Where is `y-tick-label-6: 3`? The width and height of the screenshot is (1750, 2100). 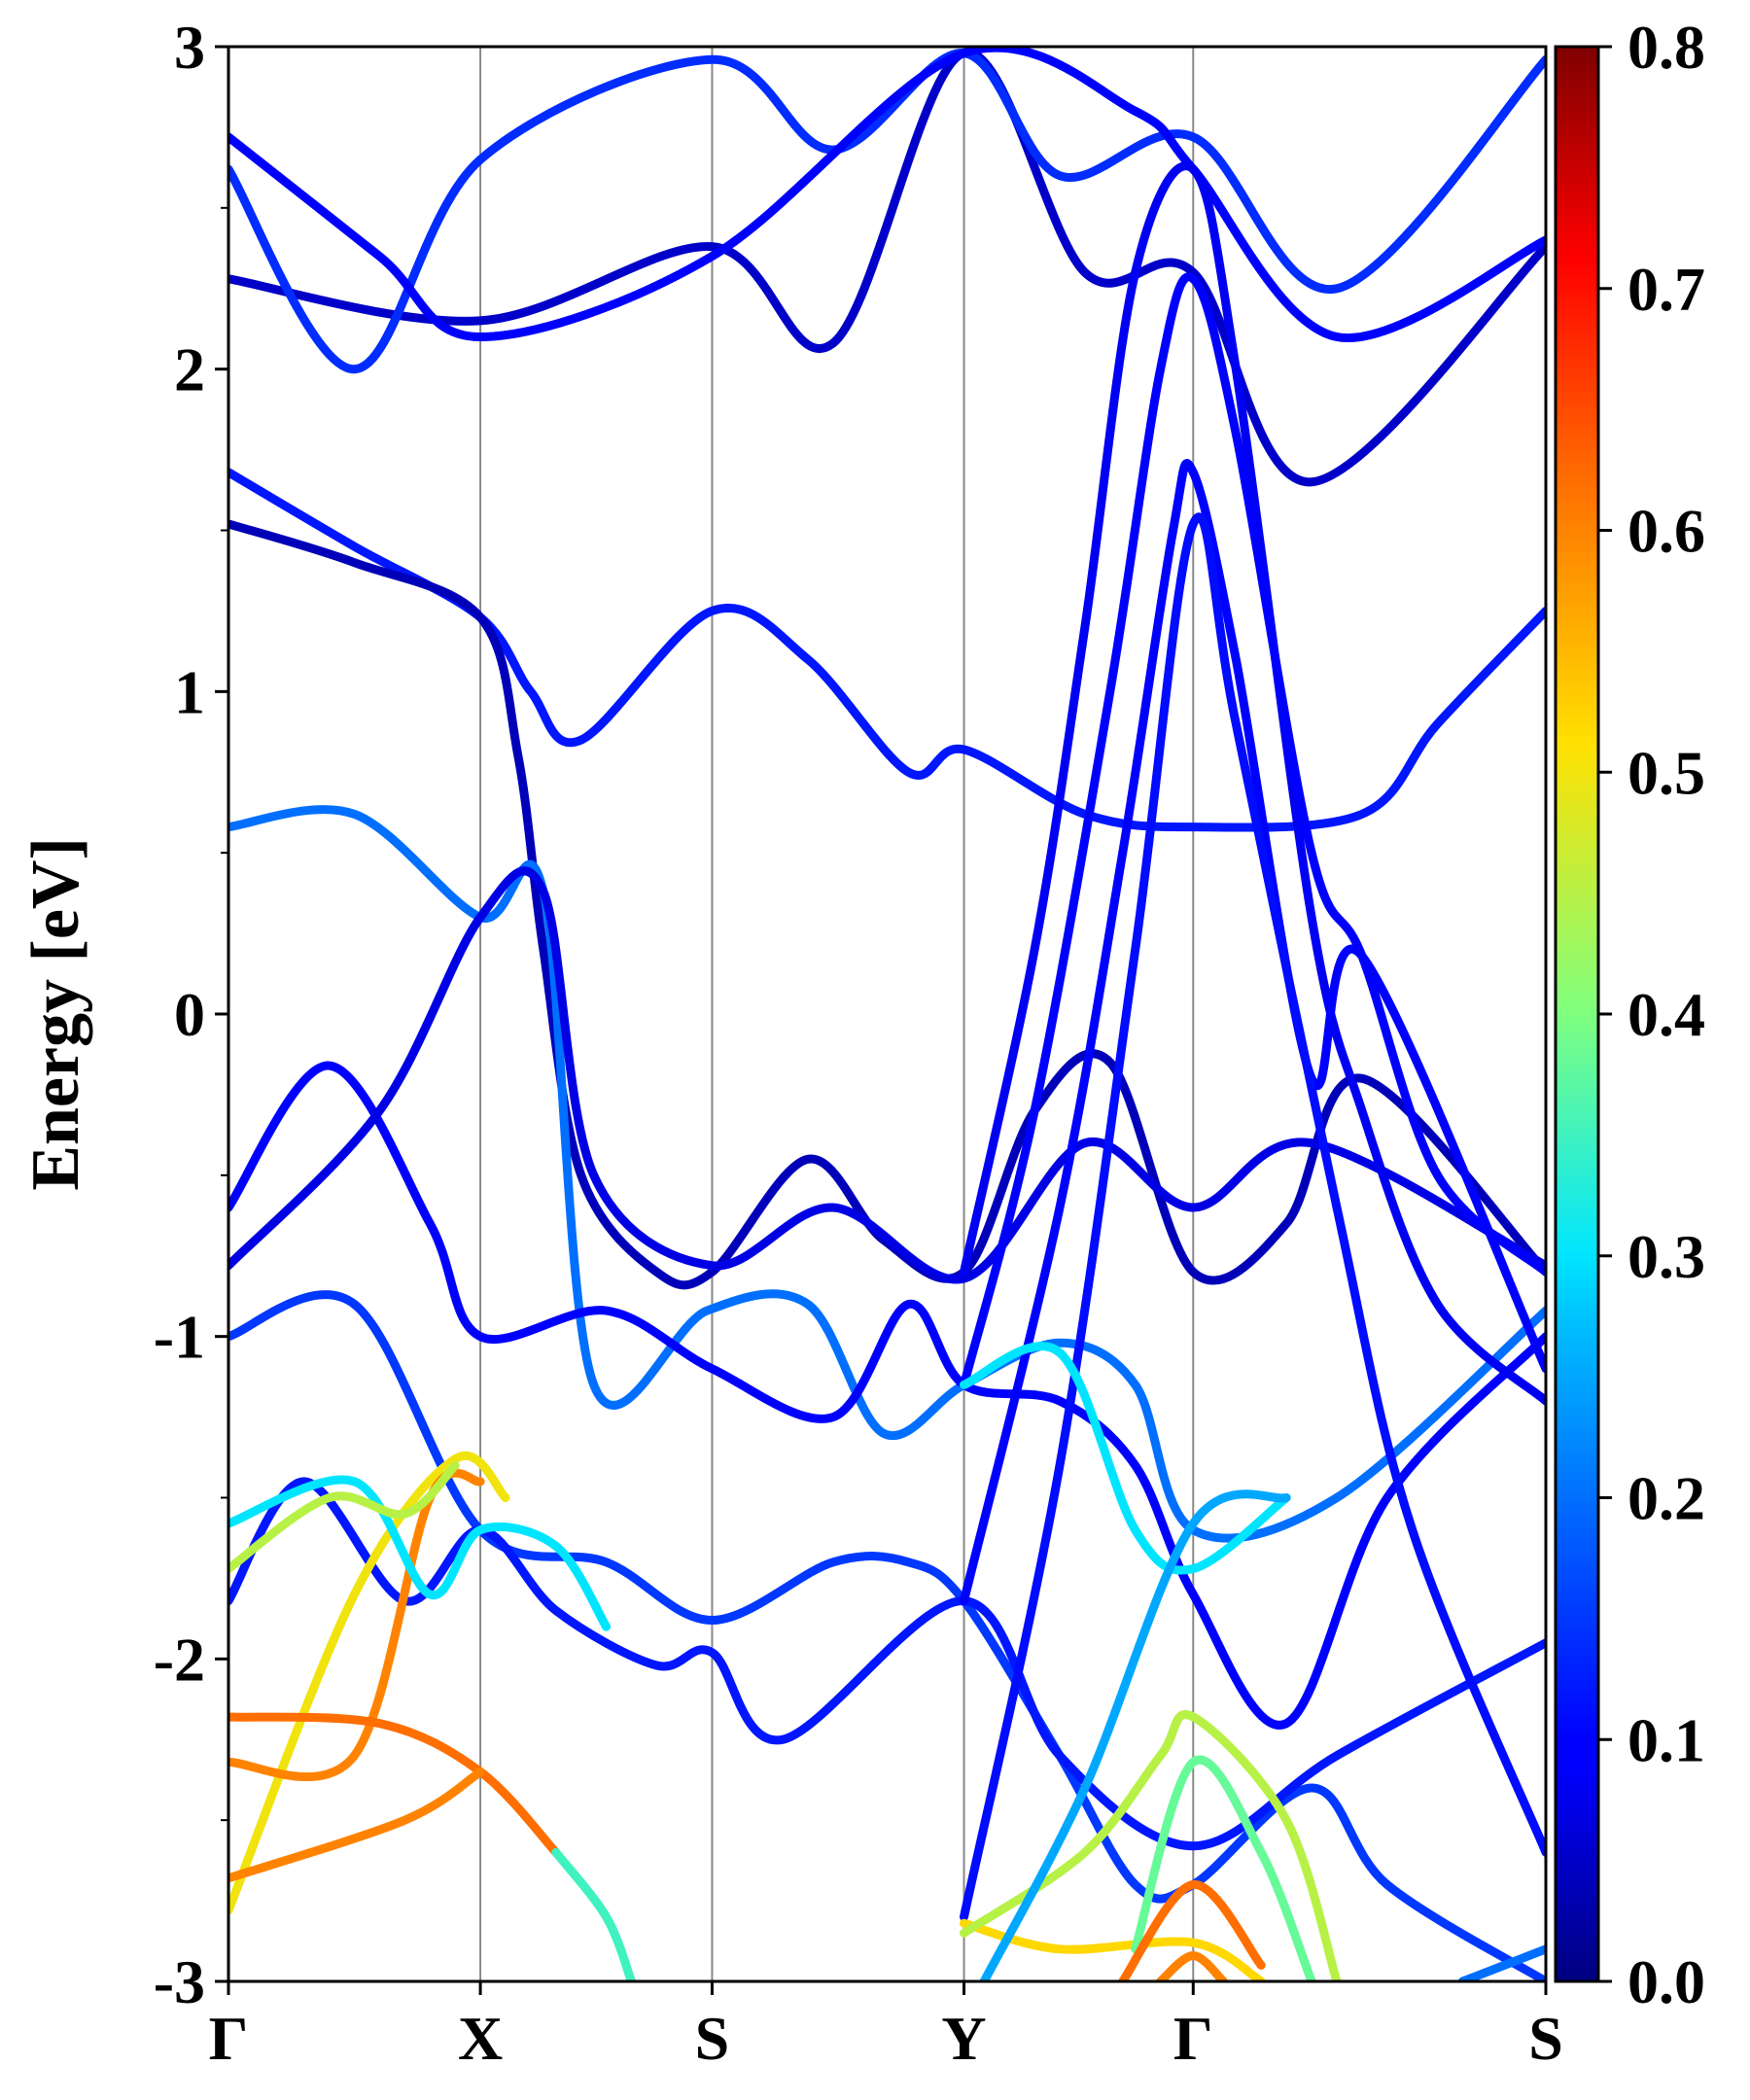 y-tick-label-6: 3 is located at coordinates (189, 47).